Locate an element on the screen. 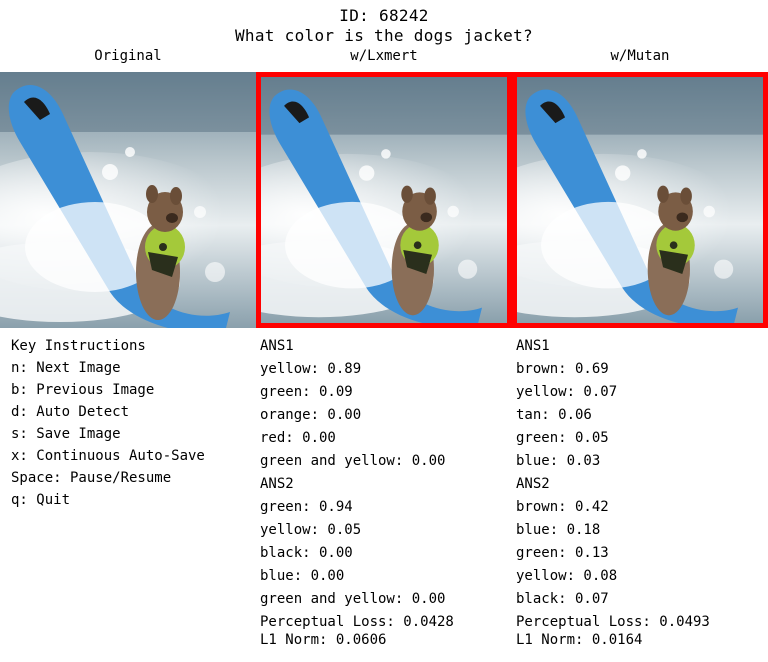 This screenshot has width=768, height=662. image-id-label: ID: 68242 is located at coordinates (384, 15).